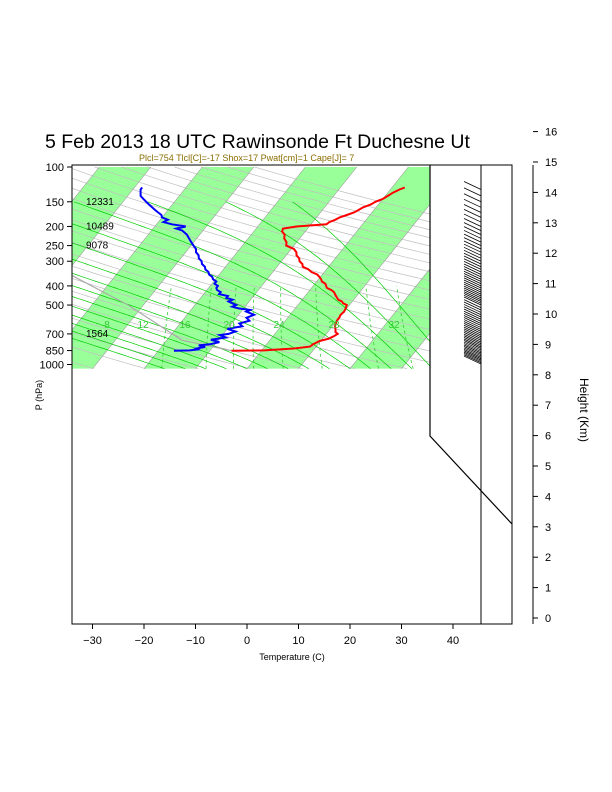 The image size is (612, 792). What do you see at coordinates (548, 467) in the screenshot?
I see `height-tick-label: 5` at bounding box center [548, 467].